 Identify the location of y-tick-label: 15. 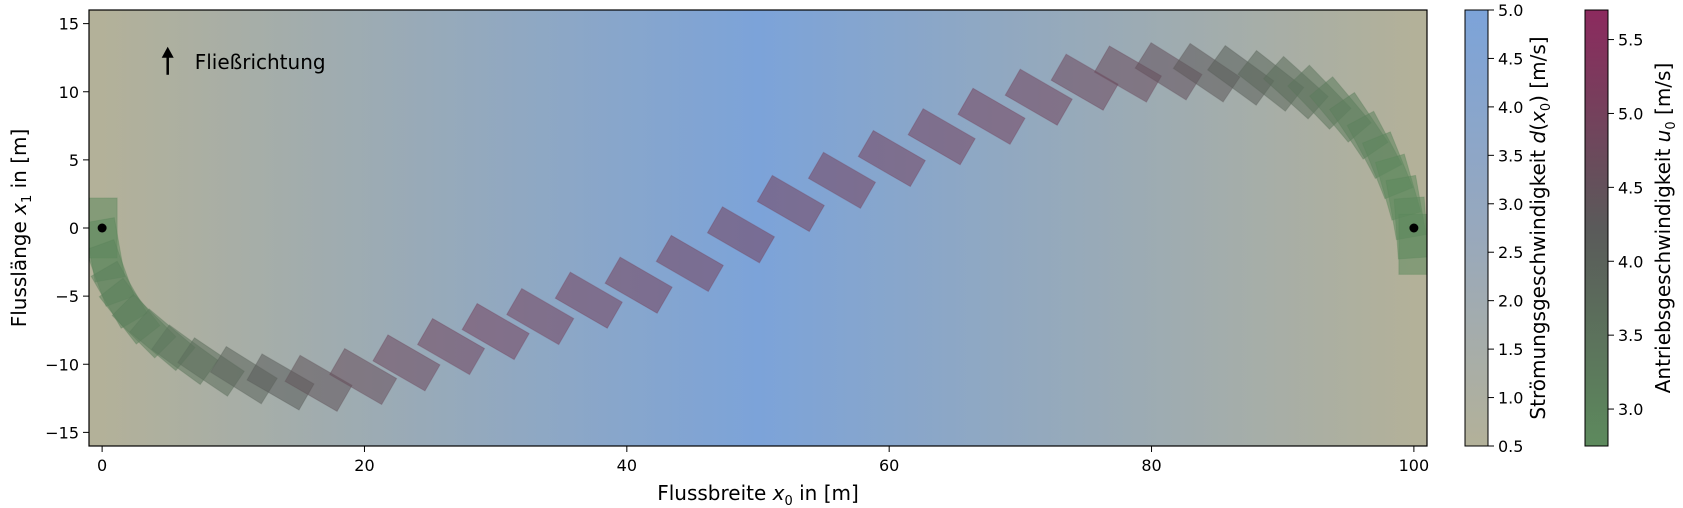
(69, 24).